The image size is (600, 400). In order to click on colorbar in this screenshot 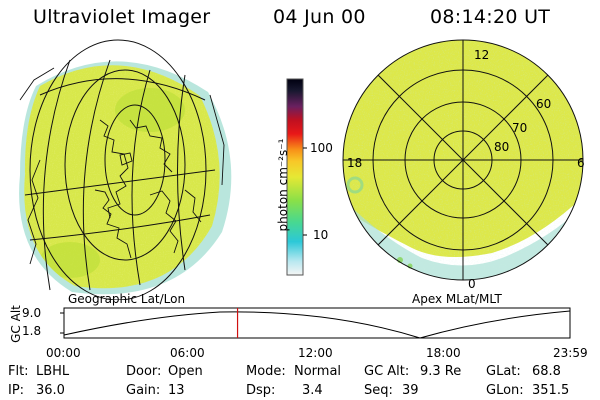, I will do `click(296, 177)`.